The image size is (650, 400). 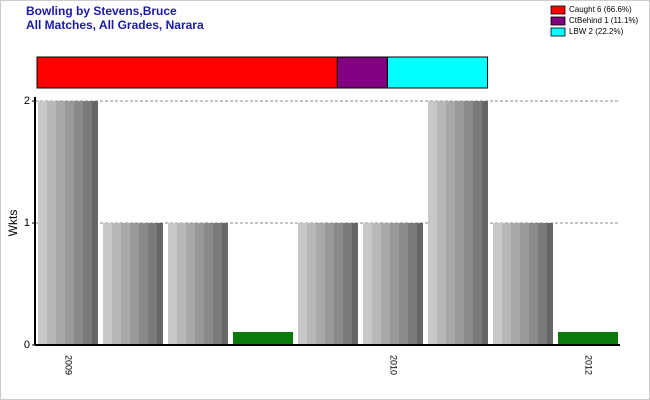 What do you see at coordinates (604, 20) in the screenshot?
I see `legend-label: CtBehind 1 (11.1%)` at bounding box center [604, 20].